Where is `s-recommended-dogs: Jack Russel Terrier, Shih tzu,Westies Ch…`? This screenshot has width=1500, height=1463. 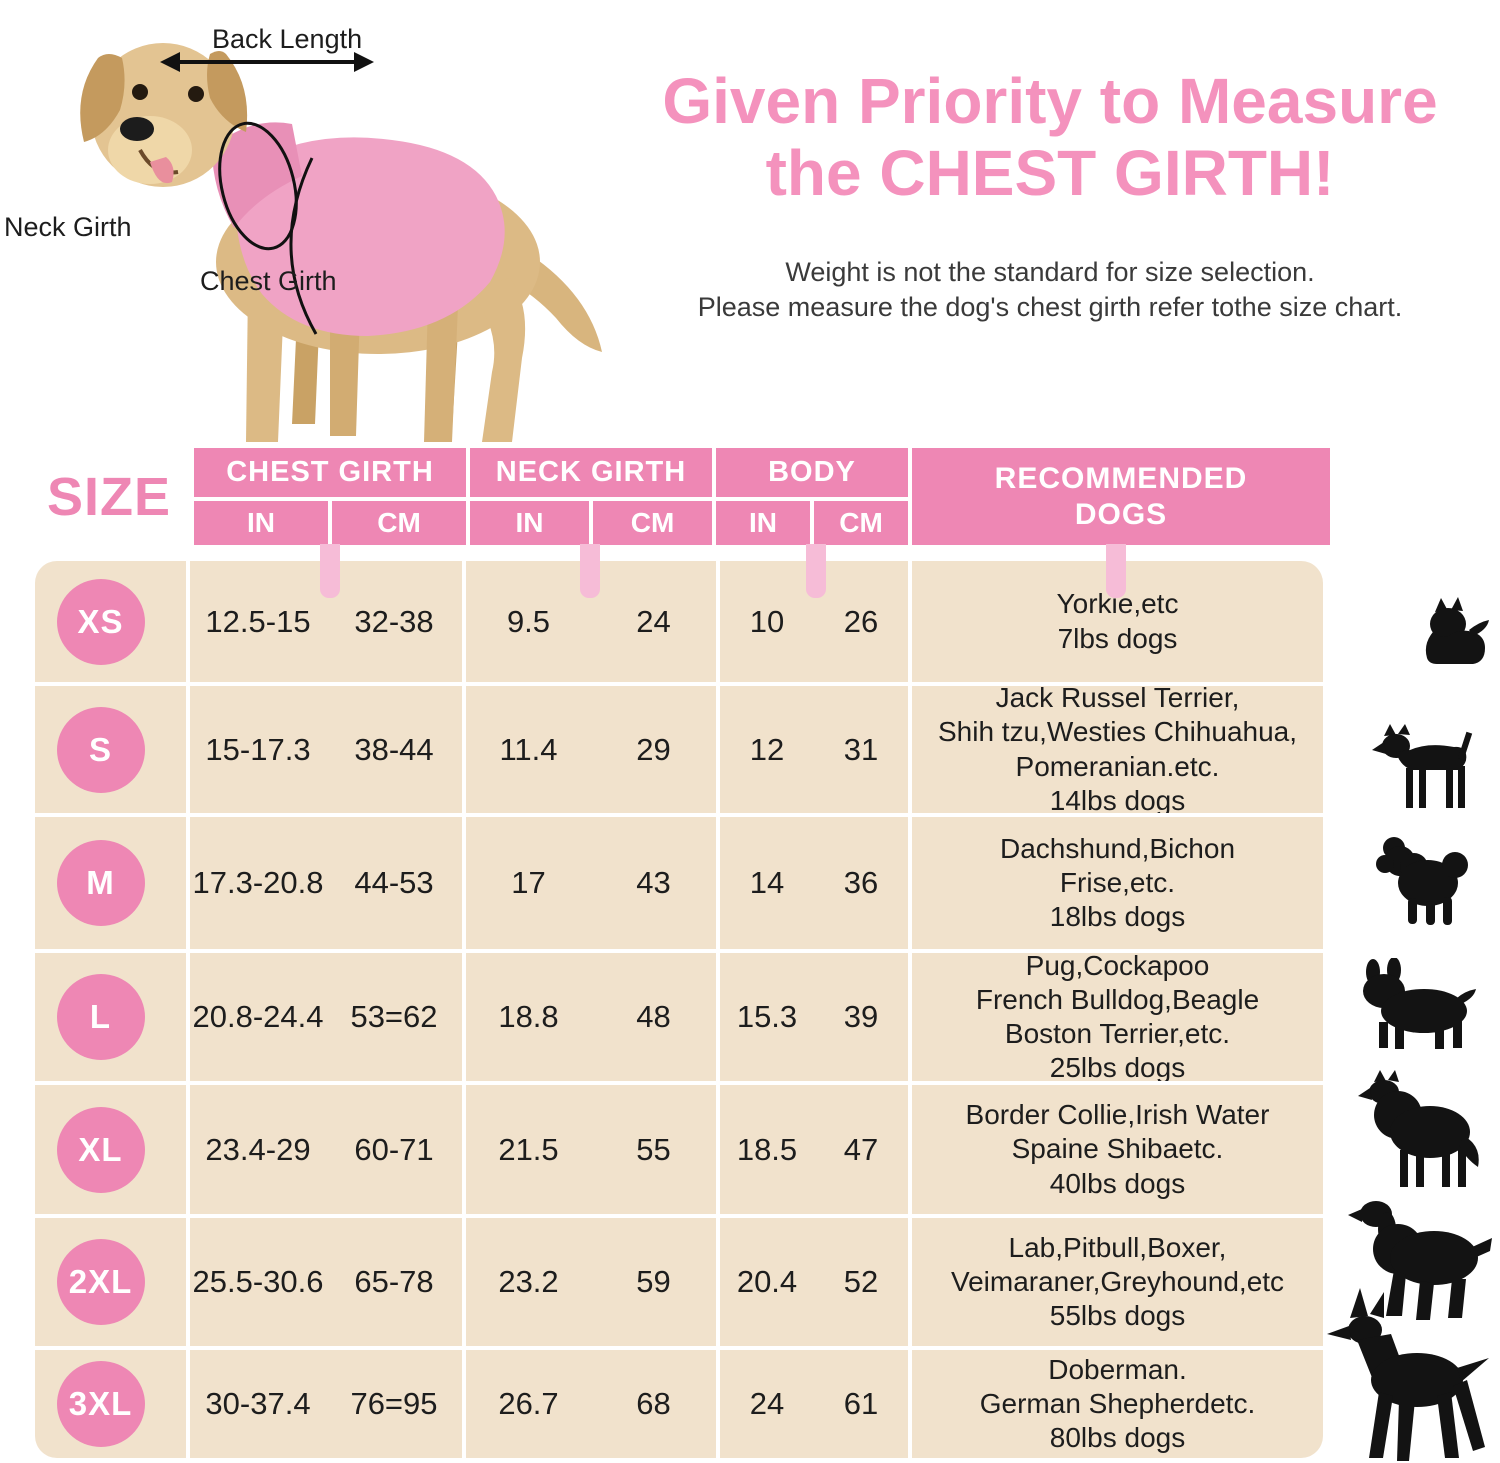
s-recommended-dogs: Jack Russel Terrier, Shih tzu,Westies Ch… is located at coordinates (1117, 749).